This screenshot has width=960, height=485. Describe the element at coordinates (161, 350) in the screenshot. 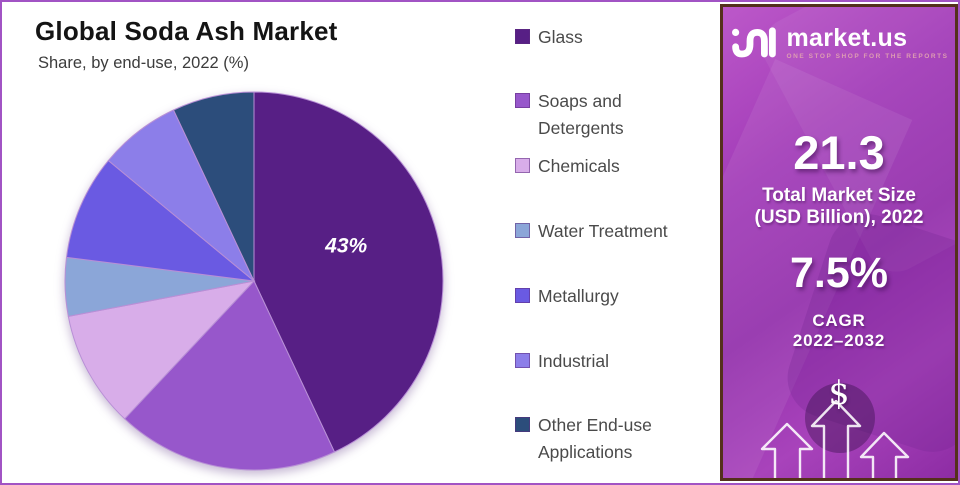

I see `pie-slice-chemicals` at that location.